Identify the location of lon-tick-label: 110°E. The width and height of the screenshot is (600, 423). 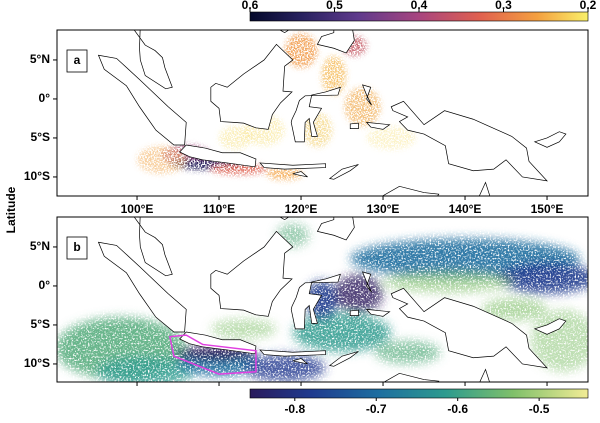
(219, 209).